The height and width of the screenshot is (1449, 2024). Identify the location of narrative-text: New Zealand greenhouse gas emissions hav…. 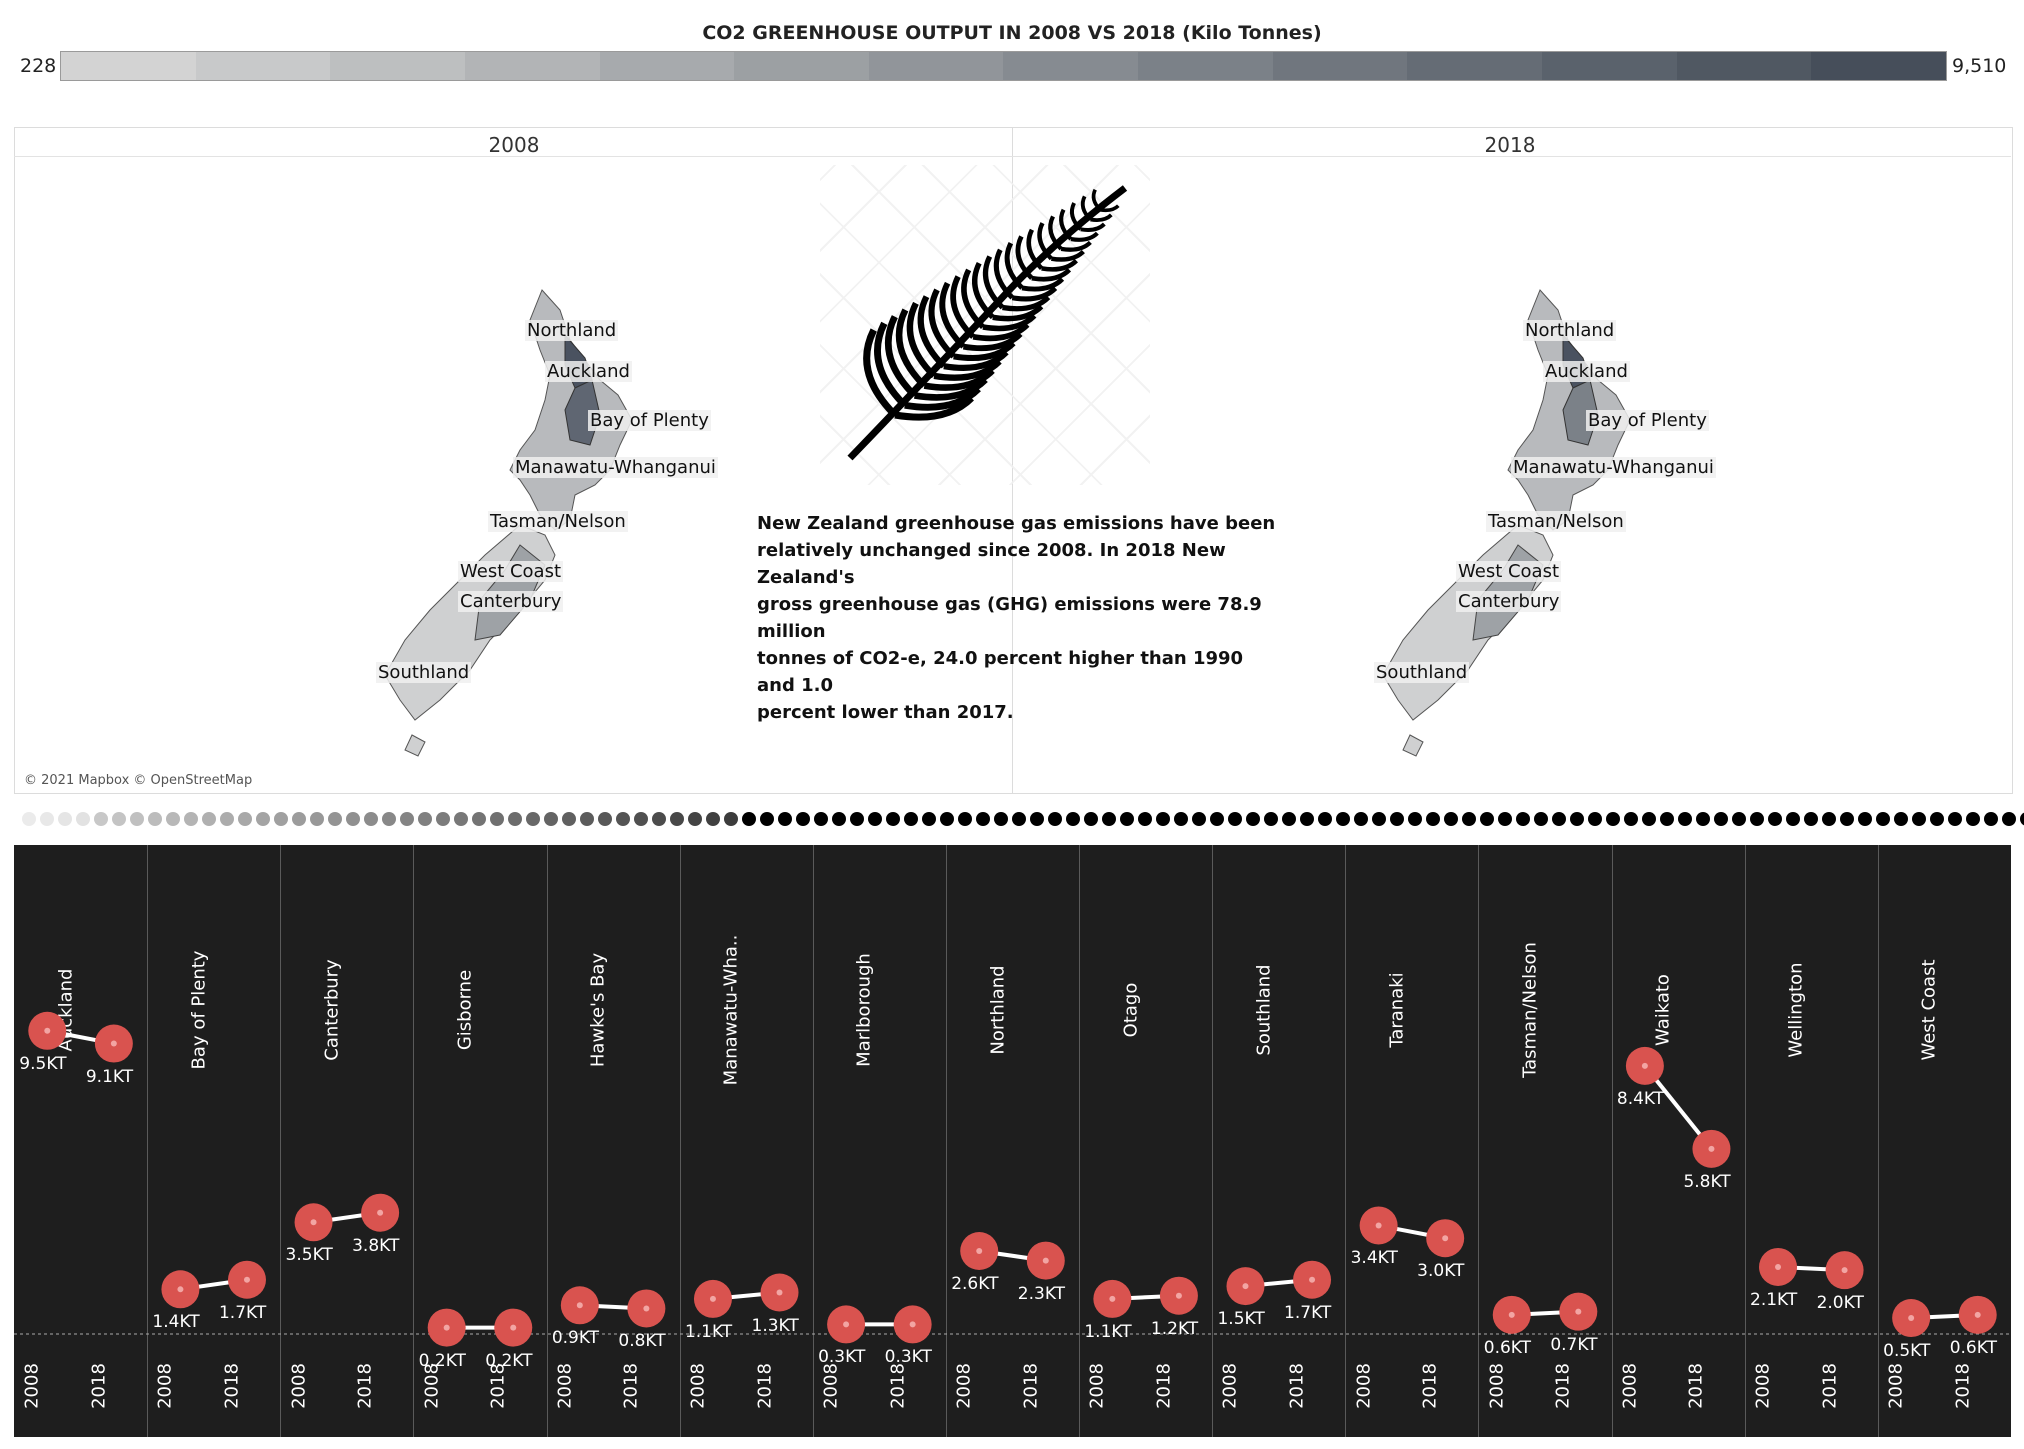
(1017, 618).